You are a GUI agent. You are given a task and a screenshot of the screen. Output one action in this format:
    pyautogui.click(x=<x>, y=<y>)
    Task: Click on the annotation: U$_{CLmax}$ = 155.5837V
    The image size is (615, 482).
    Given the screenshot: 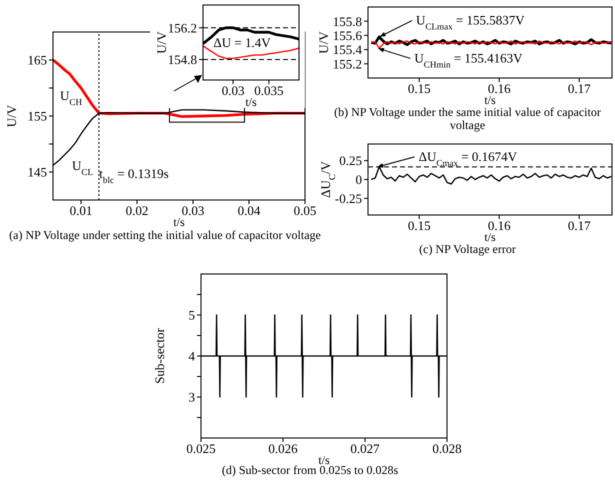 What is the action you would take?
    pyautogui.click(x=471, y=22)
    